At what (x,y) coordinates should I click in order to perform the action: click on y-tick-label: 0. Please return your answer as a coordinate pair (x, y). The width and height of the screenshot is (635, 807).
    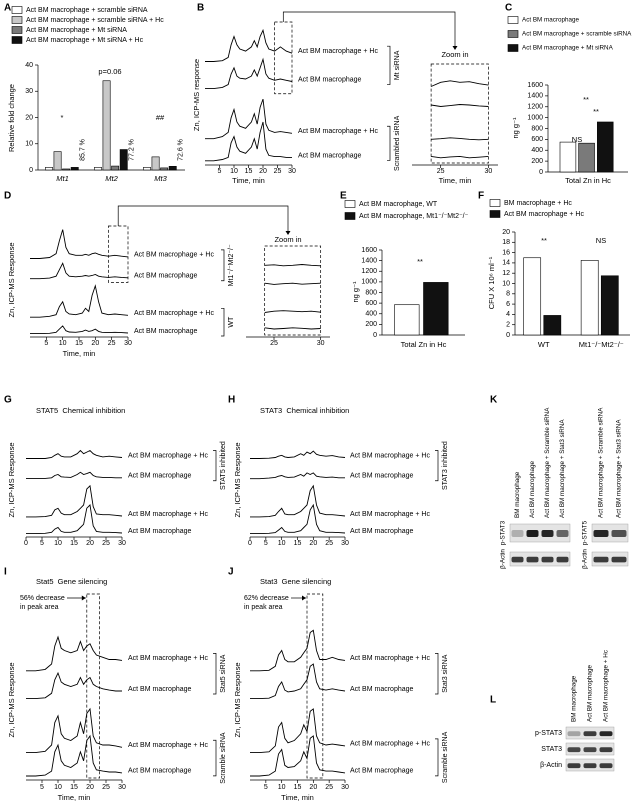
    Looking at the image, I should click on (541, 172).